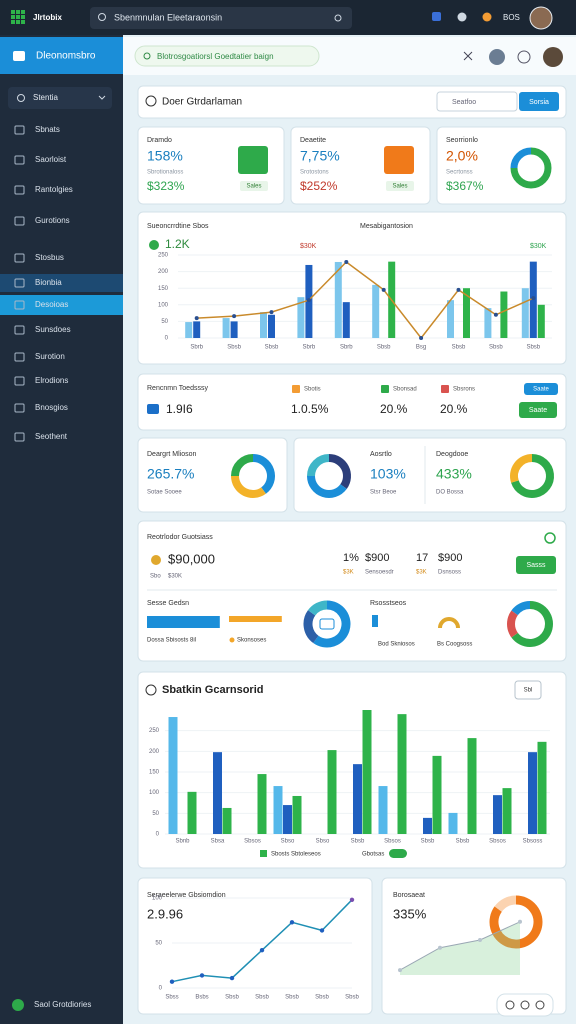  What do you see at coordinates (172, 454) in the screenshot?
I see `stat-title: Deargrt Mlioson` at bounding box center [172, 454].